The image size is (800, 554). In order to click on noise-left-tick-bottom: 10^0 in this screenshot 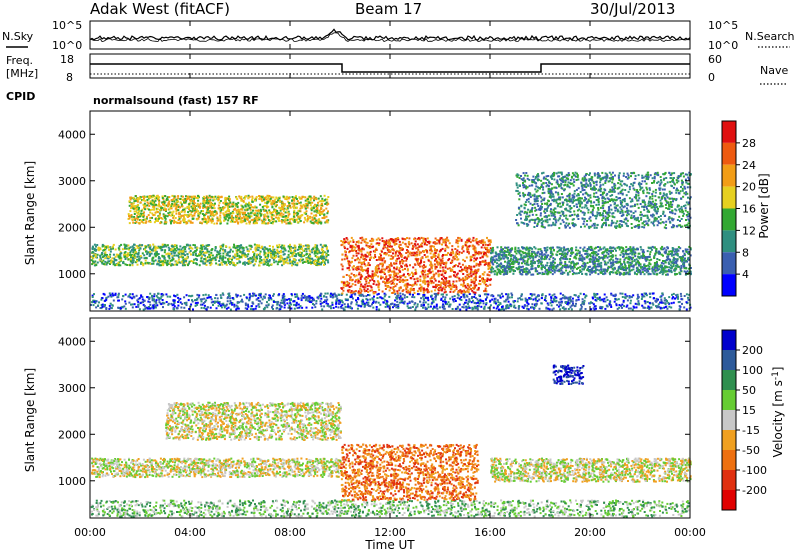, I will do `click(67, 45)`.